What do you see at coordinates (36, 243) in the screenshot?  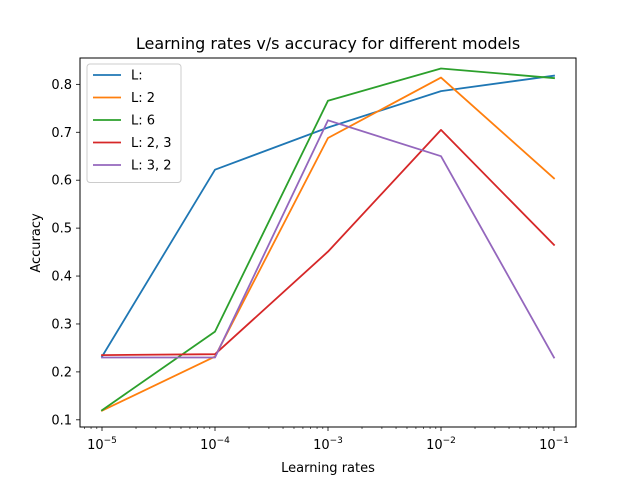 I see `y-axis-label: Accuracy` at bounding box center [36, 243].